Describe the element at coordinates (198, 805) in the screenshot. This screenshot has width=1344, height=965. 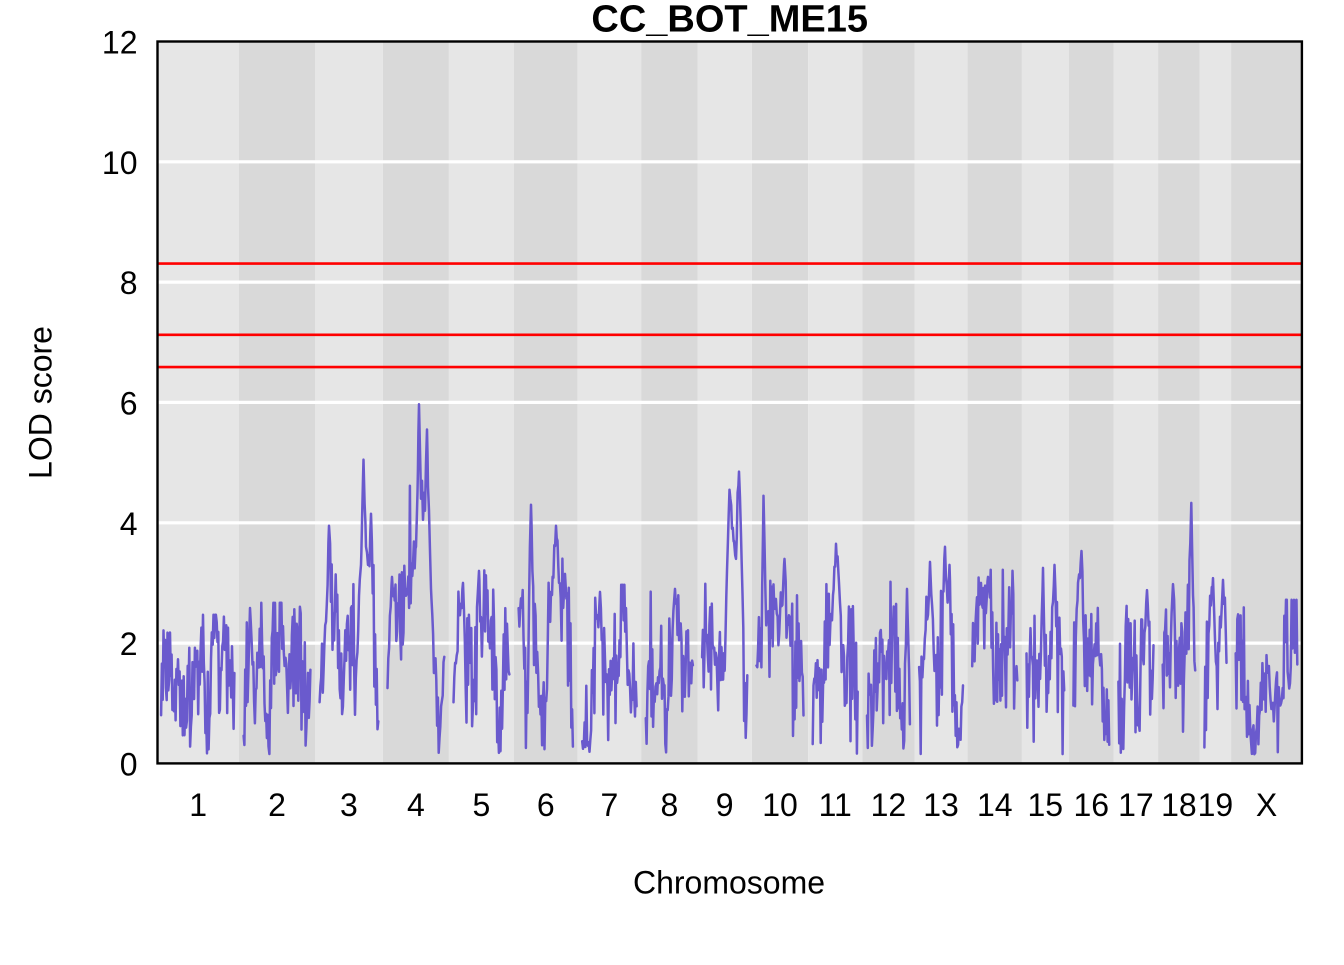
I see `svg-text: 1` at that location.